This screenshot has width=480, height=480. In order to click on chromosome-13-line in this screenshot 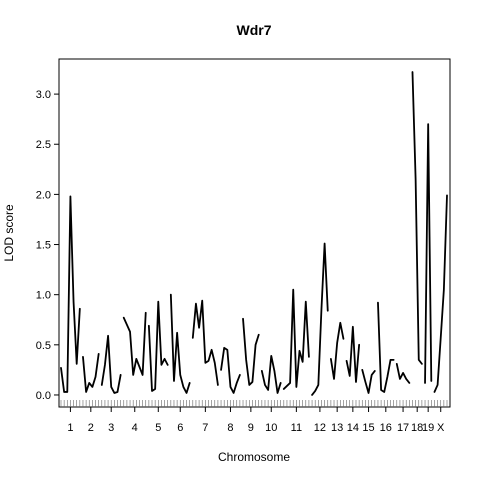, I will do `click(337, 350)`.